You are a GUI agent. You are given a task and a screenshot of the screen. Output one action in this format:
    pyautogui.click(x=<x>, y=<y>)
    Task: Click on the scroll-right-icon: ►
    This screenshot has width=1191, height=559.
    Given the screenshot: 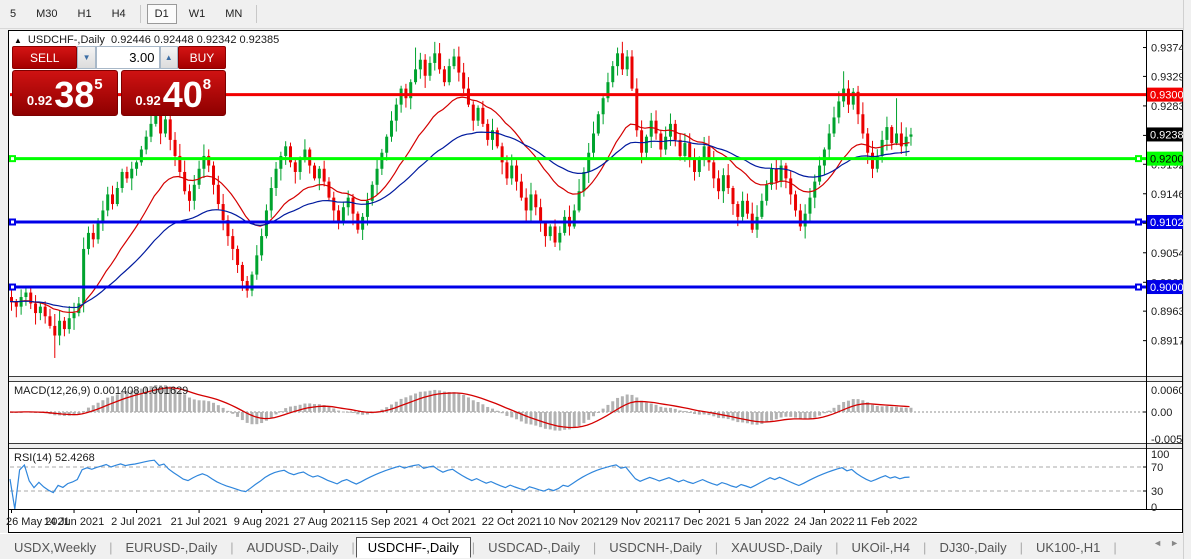 What is the action you would take?
    pyautogui.click(x=1178, y=543)
    